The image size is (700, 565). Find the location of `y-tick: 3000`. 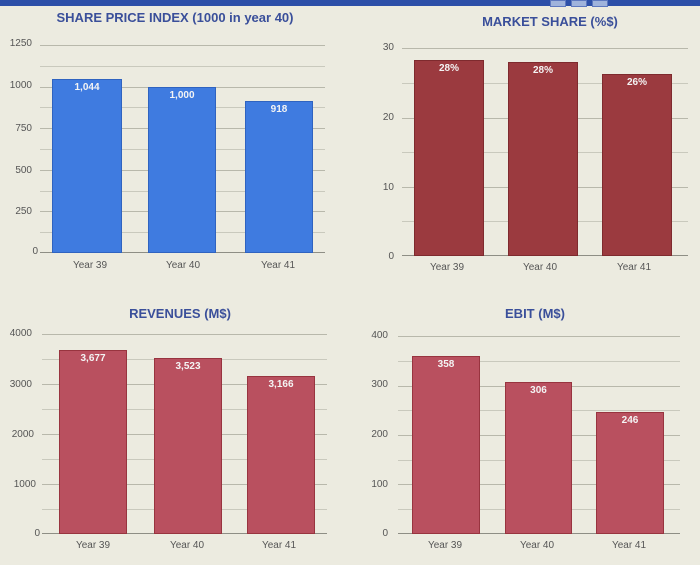

y-tick: 3000 is located at coordinates (20, 384).